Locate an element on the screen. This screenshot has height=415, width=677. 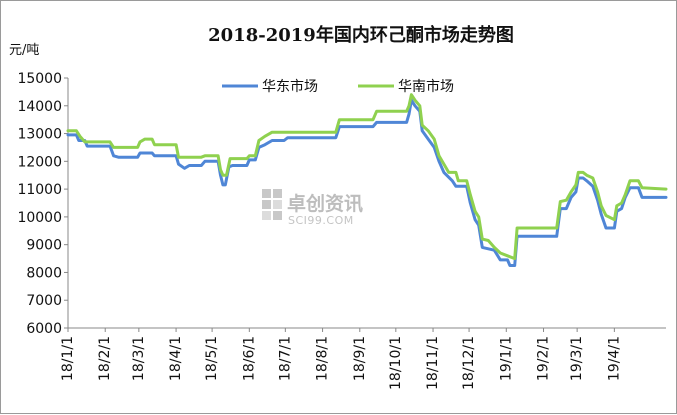
watermark: 卓创资讯 SCI99.COM is located at coordinates (312, 208).